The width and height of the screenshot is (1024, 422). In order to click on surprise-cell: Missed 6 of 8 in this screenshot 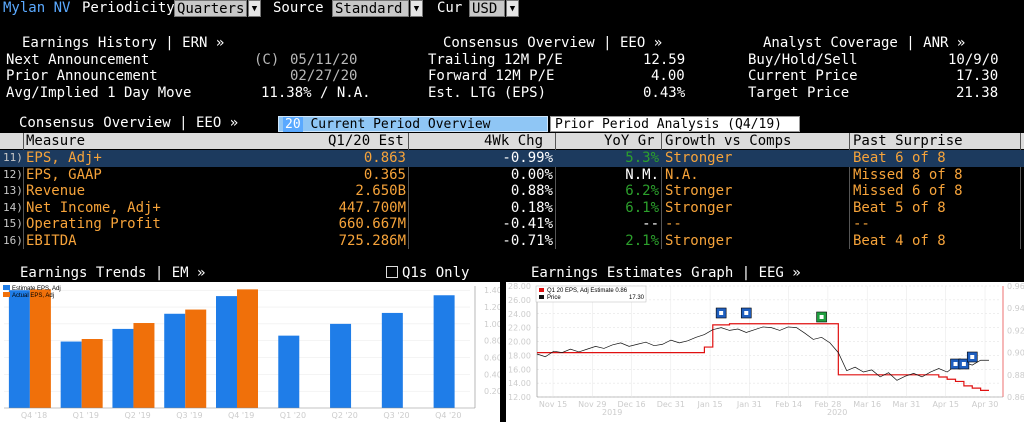, I will do `click(908, 191)`.